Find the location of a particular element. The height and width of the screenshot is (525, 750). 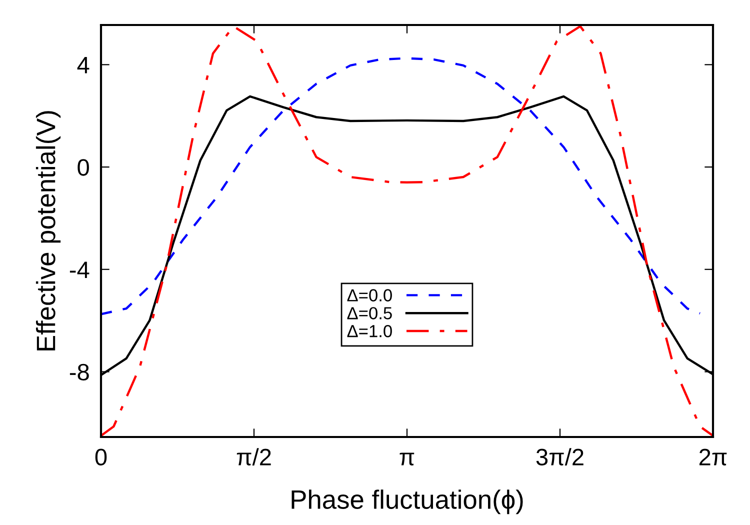

y-tick-label: 0 is located at coordinates (83, 167).